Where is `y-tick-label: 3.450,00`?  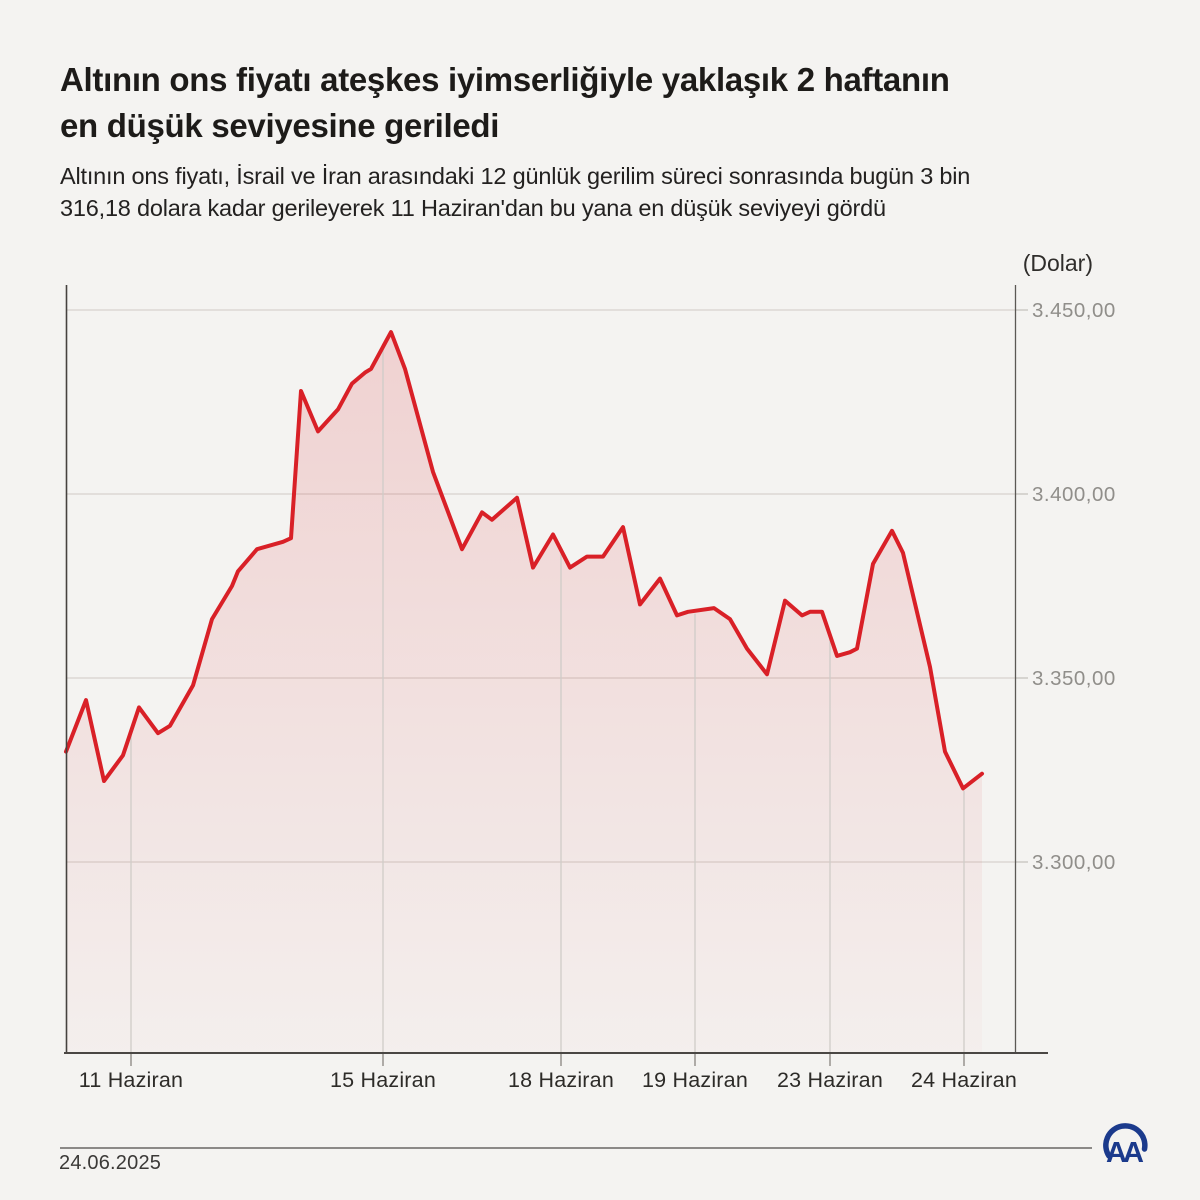
y-tick-label: 3.450,00 is located at coordinates (1074, 310).